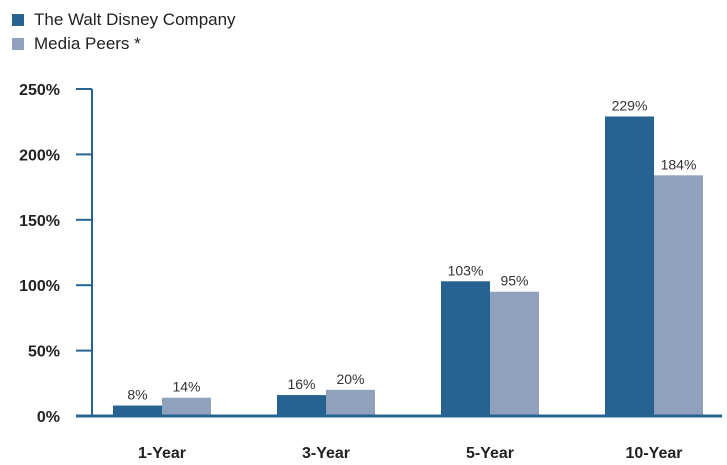 The image size is (727, 465). I want to click on bar-value-label: 8%, so click(137, 395).